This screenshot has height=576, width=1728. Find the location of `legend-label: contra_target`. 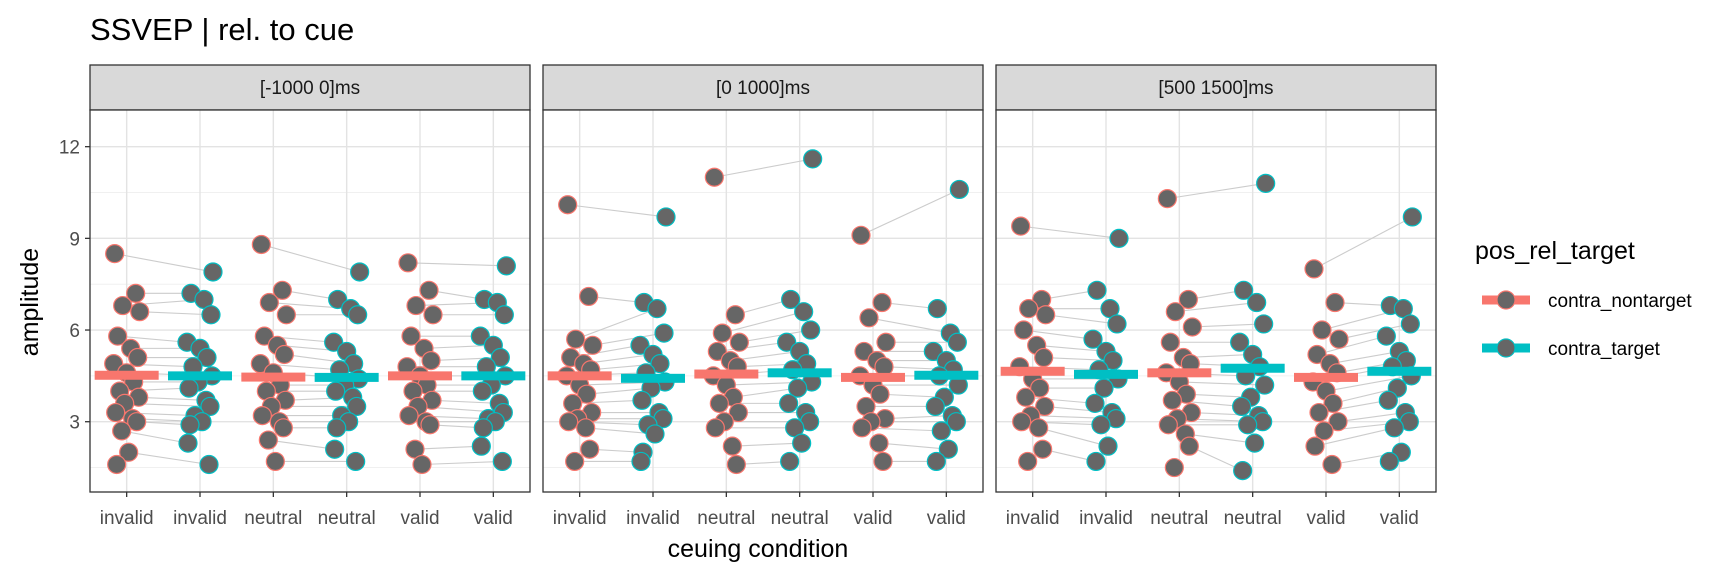

legend-label: contra_target is located at coordinates (1604, 349).